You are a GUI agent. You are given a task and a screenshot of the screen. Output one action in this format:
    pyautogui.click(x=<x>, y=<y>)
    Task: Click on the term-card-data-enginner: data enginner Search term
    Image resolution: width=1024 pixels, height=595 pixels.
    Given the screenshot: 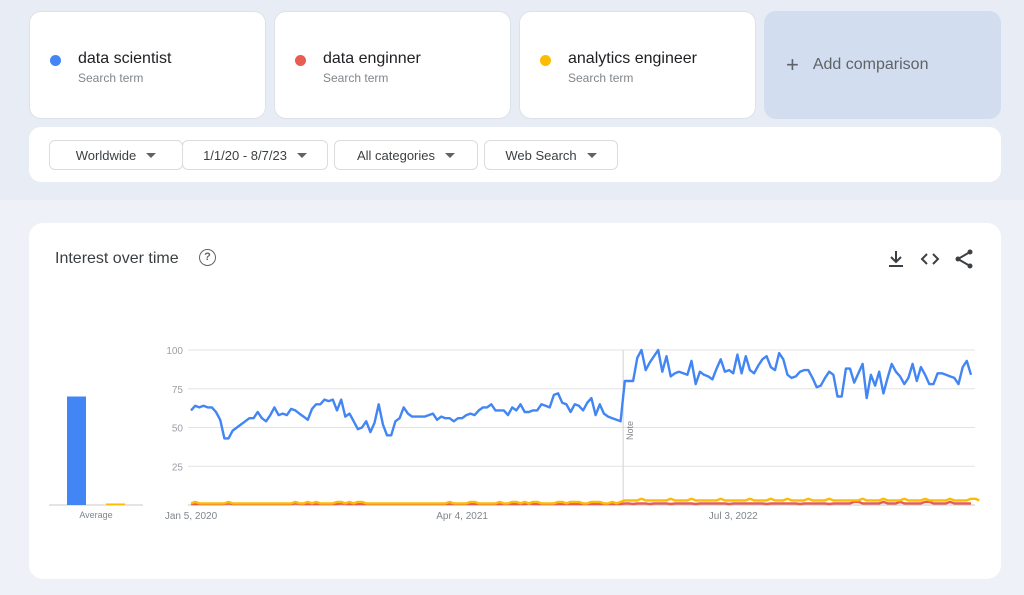 What is the action you would take?
    pyautogui.click(x=392, y=65)
    